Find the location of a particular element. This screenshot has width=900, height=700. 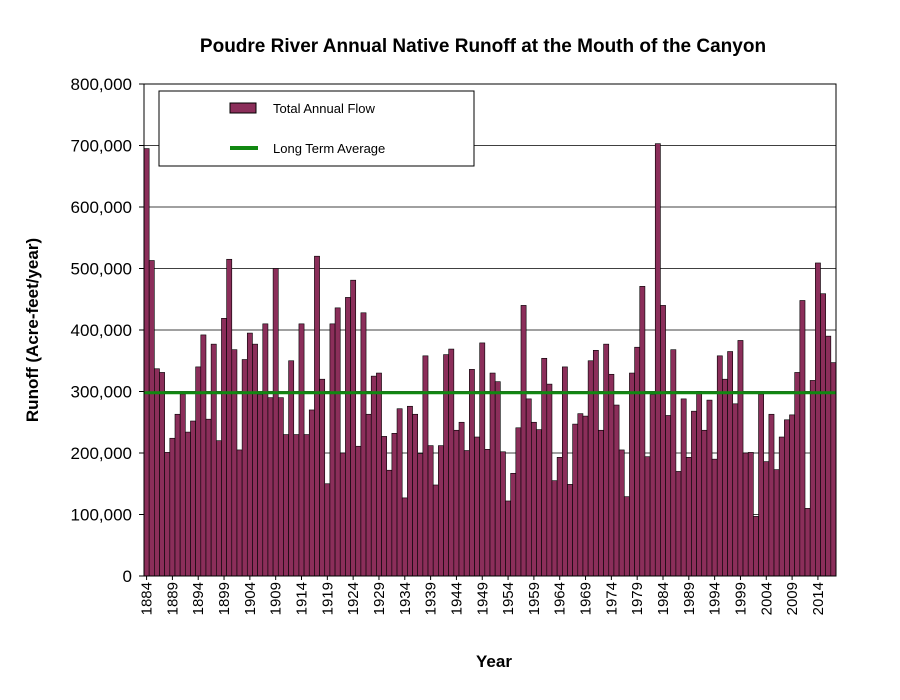

x-tick-label: 1974 is located at coordinates (611, 598).